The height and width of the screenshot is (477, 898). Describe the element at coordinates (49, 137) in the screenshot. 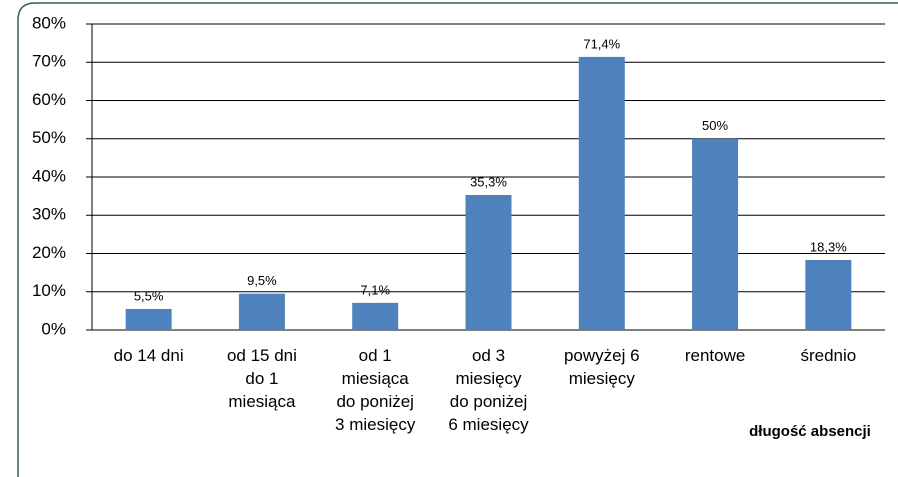

I see `y-tick-label: 50%` at that location.